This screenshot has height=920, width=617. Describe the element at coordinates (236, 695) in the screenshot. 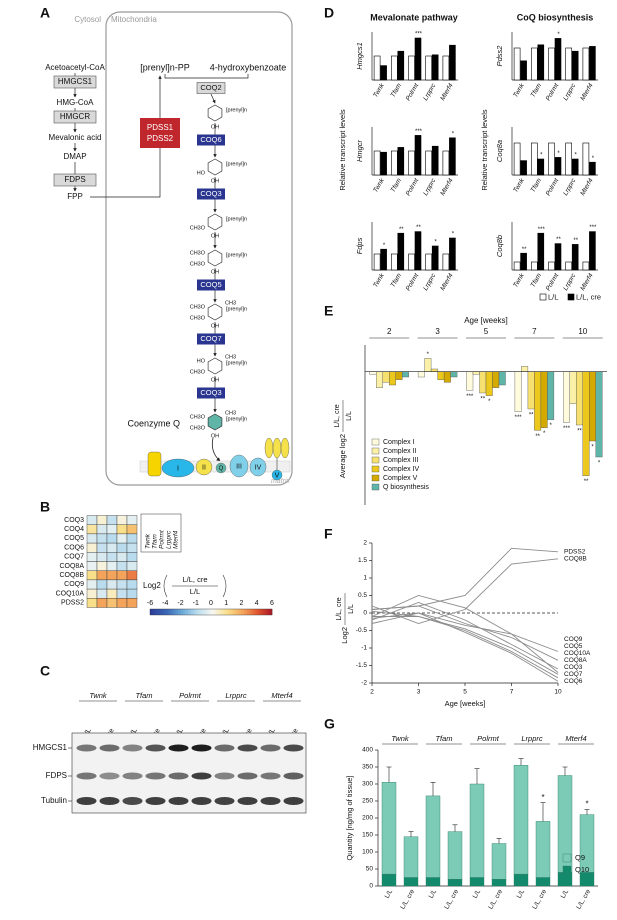

I see `gene-label: Lrpprc` at that location.